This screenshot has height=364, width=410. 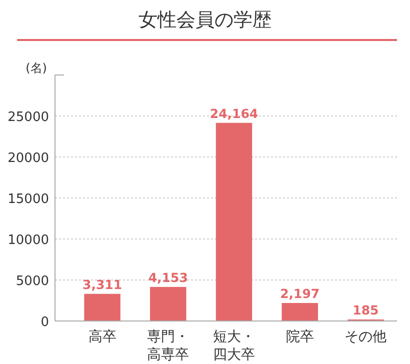 What do you see at coordinates (168, 277) in the screenshot?
I see `data-label: 4,153` at bounding box center [168, 277].